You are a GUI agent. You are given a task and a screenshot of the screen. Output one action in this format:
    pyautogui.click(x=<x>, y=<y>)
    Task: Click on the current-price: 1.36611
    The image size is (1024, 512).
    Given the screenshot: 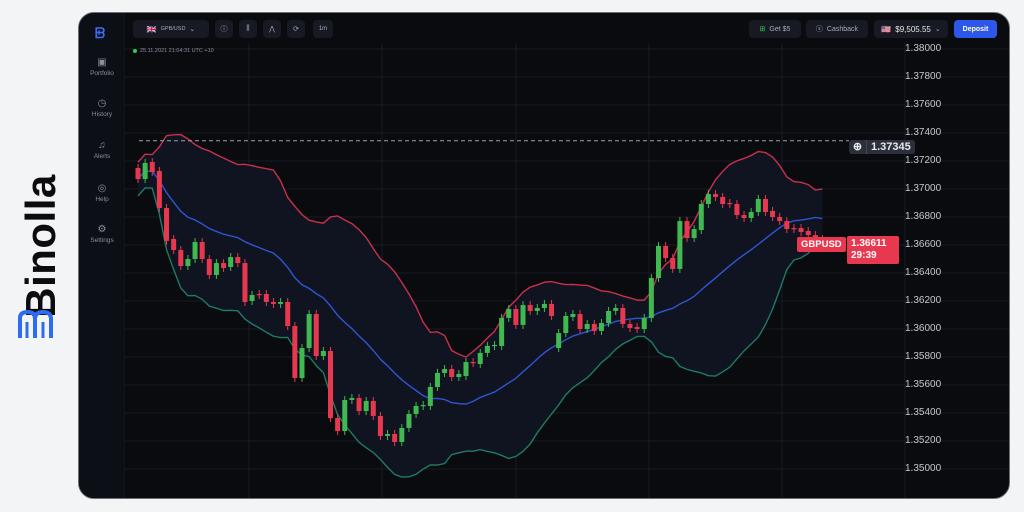 What is the action you would take?
    pyautogui.click(x=869, y=243)
    